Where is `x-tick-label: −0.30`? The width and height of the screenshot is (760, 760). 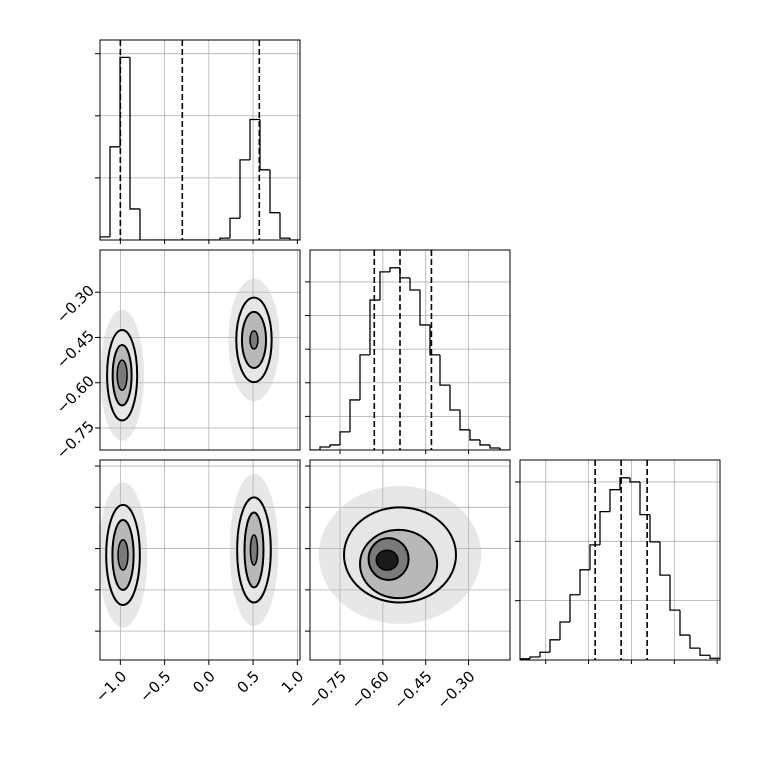
x-tick-label: −0.30 is located at coordinates (455, 689).